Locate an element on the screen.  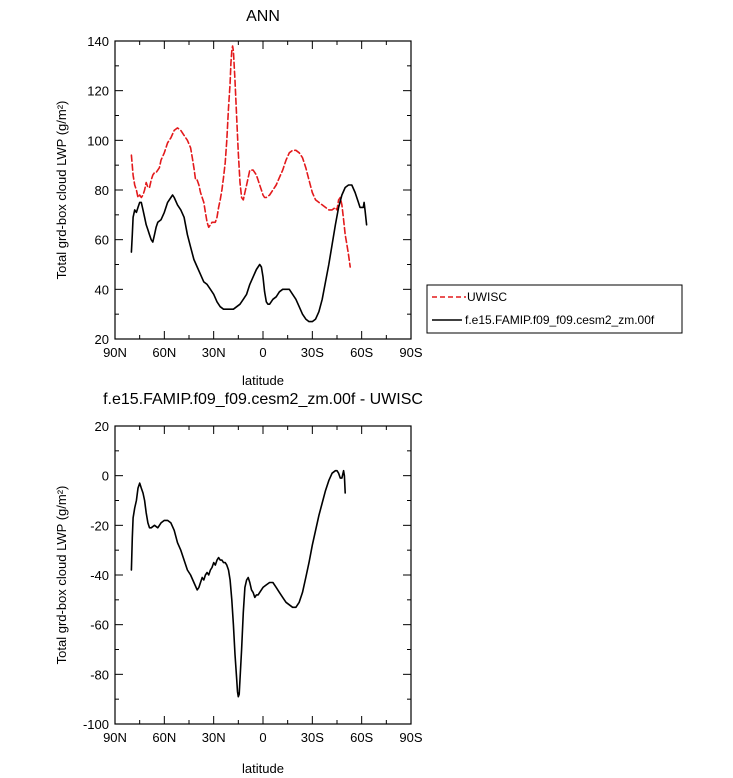
legend-label-uwisc: UWISC is located at coordinates (487, 297).